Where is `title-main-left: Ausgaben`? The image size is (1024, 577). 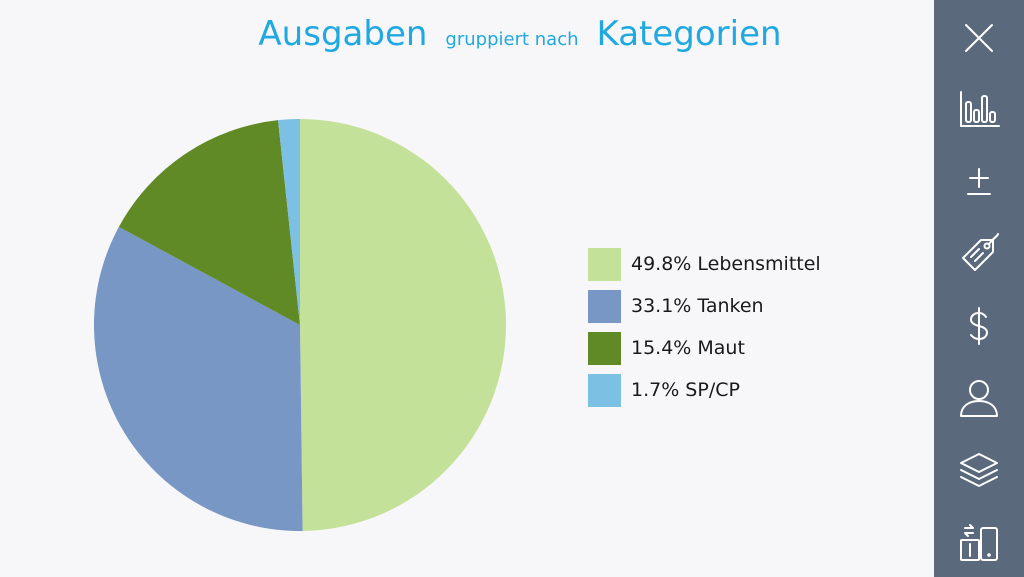
title-main-left: Ausgaben is located at coordinates (343, 34).